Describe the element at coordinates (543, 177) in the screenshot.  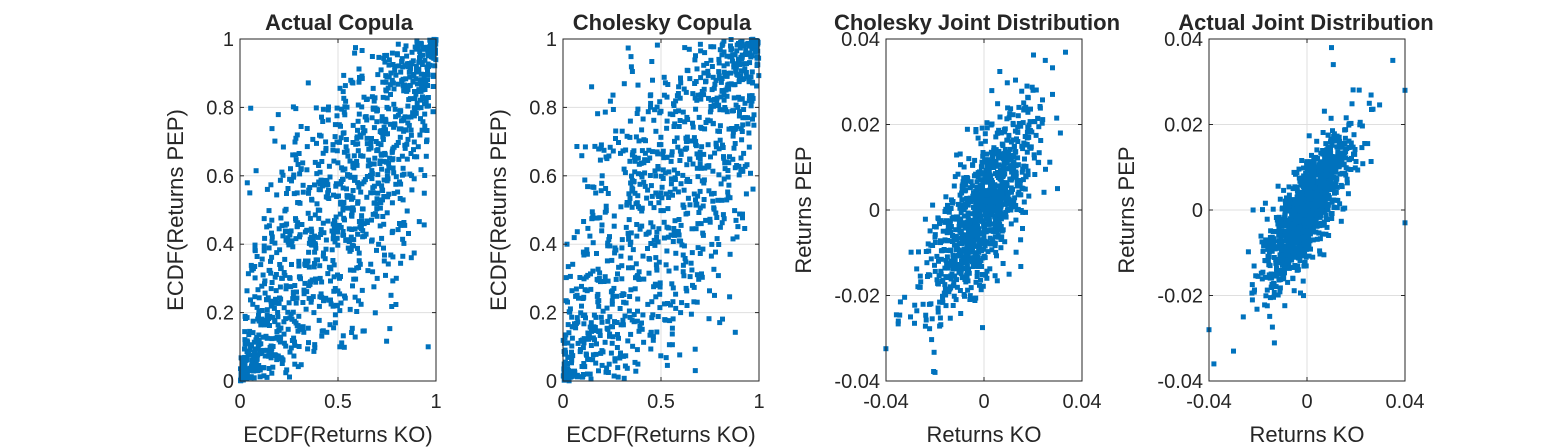
I see `y-tick-label: 0.6` at that location.